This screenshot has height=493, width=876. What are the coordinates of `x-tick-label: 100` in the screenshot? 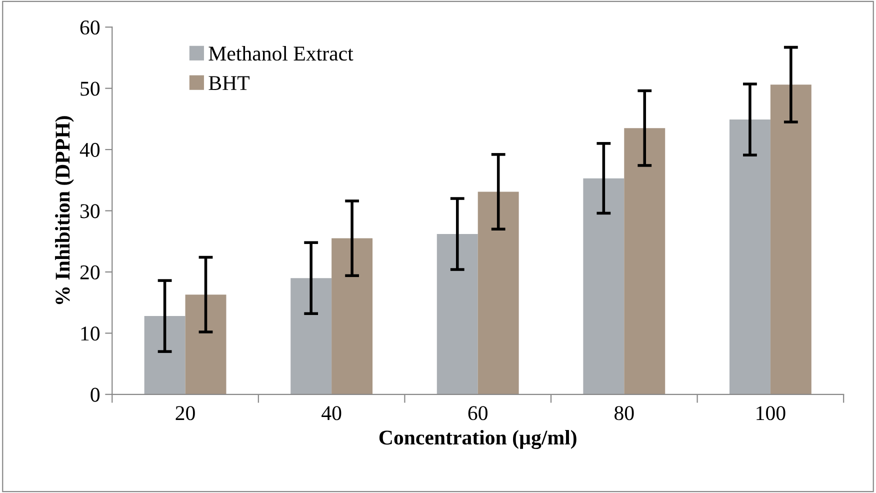 It's located at (771, 413).